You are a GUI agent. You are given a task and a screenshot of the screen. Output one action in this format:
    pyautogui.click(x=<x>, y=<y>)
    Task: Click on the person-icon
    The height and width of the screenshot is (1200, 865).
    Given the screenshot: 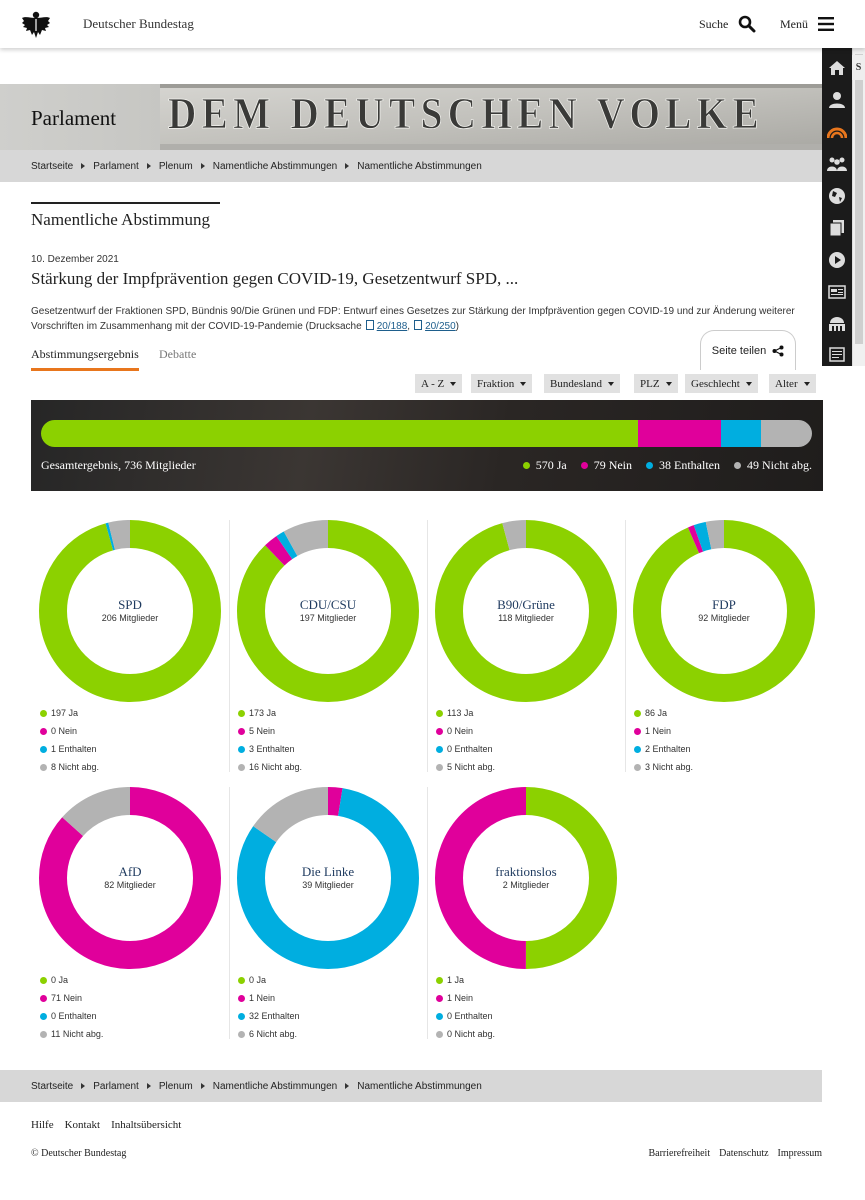 What is the action you would take?
    pyautogui.click(x=837, y=100)
    